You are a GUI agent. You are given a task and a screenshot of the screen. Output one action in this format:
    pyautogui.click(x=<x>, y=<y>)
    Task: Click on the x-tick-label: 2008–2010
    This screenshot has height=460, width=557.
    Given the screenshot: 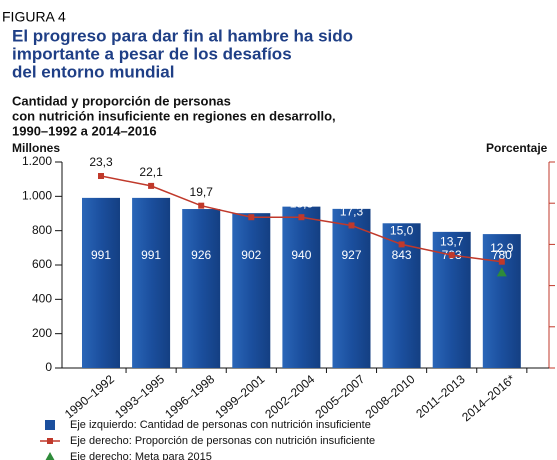 What is the action you would take?
    pyautogui.click(x=390, y=397)
    